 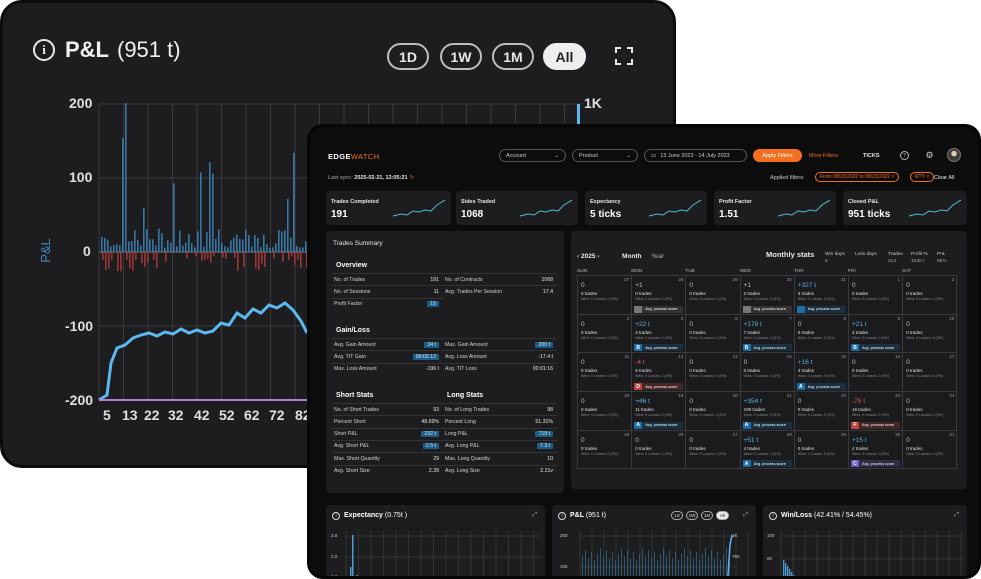 What do you see at coordinates (930, 372) in the screenshot?
I see `calendar-day: 17 0 0 trades Wins: 0 Losses: 0 (0%)` at bounding box center [930, 372].